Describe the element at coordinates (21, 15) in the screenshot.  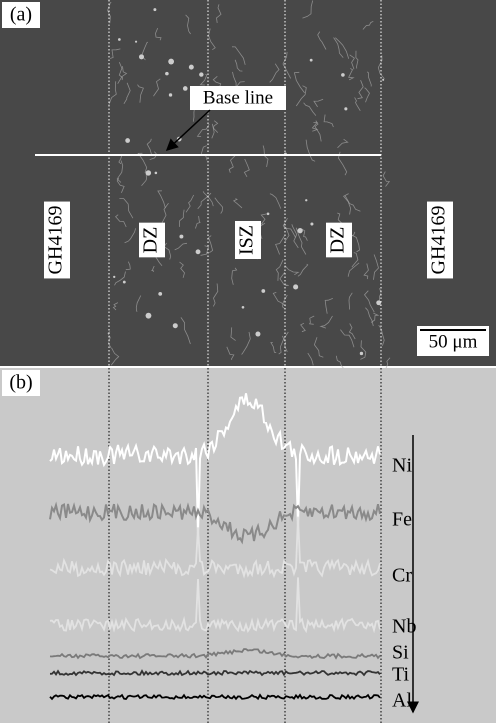
I see `panel-label: (a)` at that location.